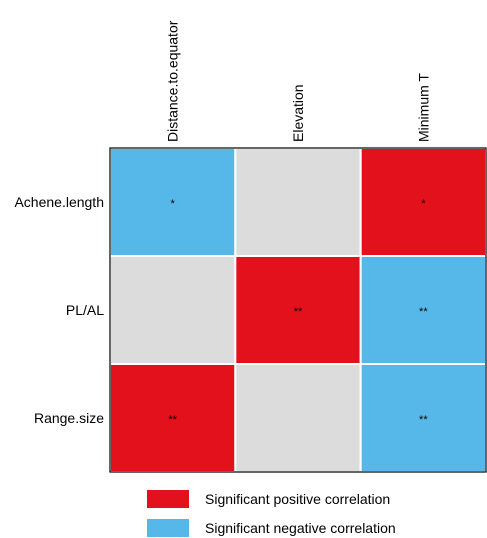  What do you see at coordinates (297, 499) in the screenshot?
I see `legend-label-positive: Significant positive correlation` at bounding box center [297, 499].